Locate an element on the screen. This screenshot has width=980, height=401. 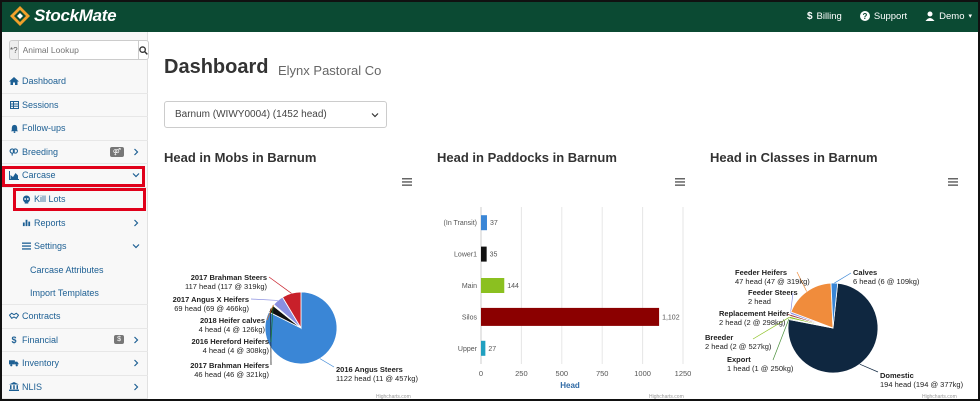
y-category-label: Upper is located at coordinates (468, 349).